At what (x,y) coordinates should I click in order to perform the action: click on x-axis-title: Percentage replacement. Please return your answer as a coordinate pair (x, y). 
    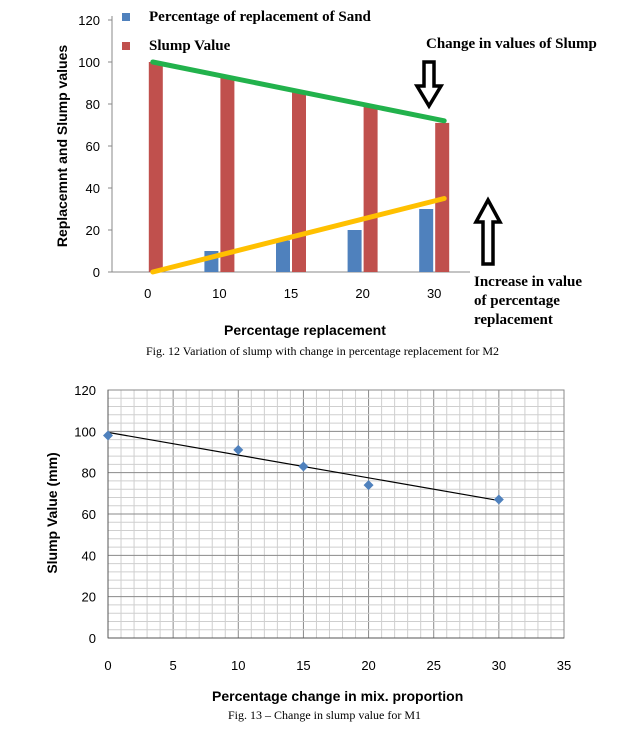
    Looking at the image, I should click on (305, 330).